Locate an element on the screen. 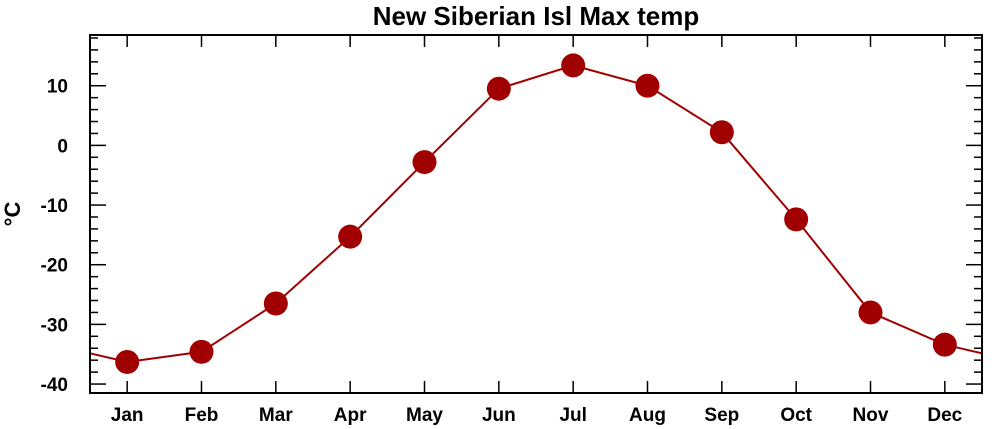  x-tick-label: Dec is located at coordinates (944, 415).